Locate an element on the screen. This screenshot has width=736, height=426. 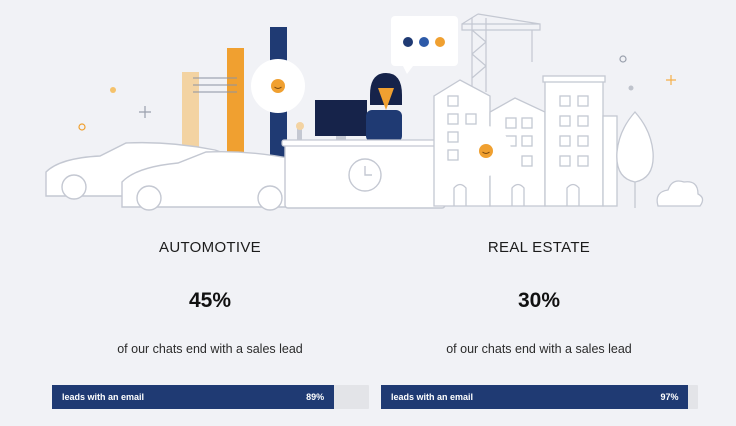
progress-bar-automotive: leads with an email 89% is located at coordinates (210, 397).